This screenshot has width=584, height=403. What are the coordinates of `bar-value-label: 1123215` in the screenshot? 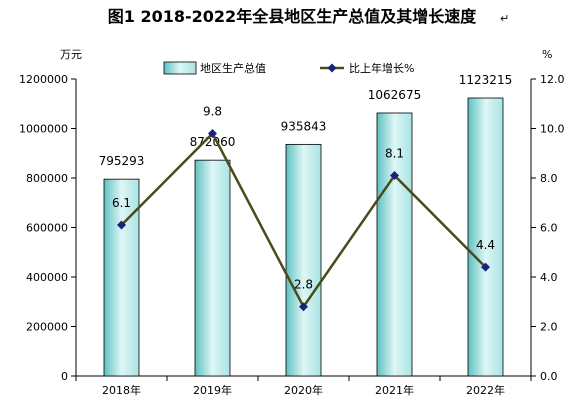 It's located at (485, 80).